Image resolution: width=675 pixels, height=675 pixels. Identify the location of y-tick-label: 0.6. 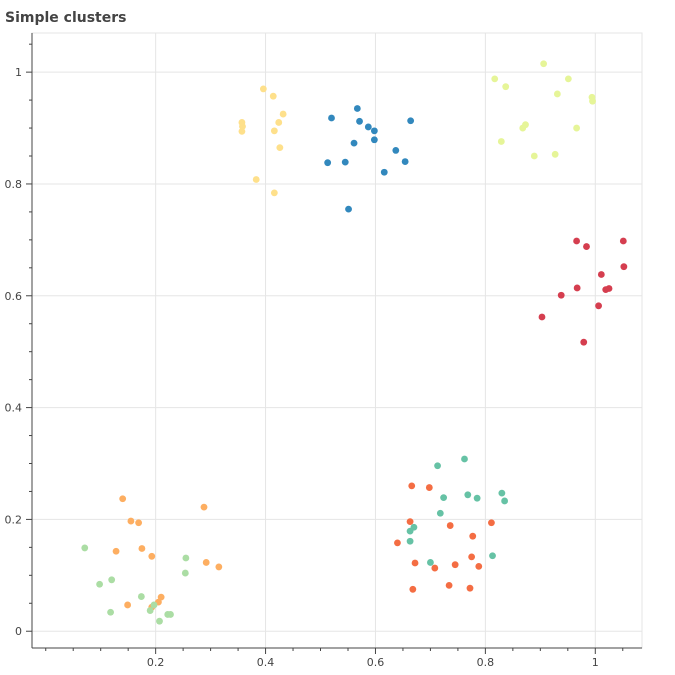
(14, 296).